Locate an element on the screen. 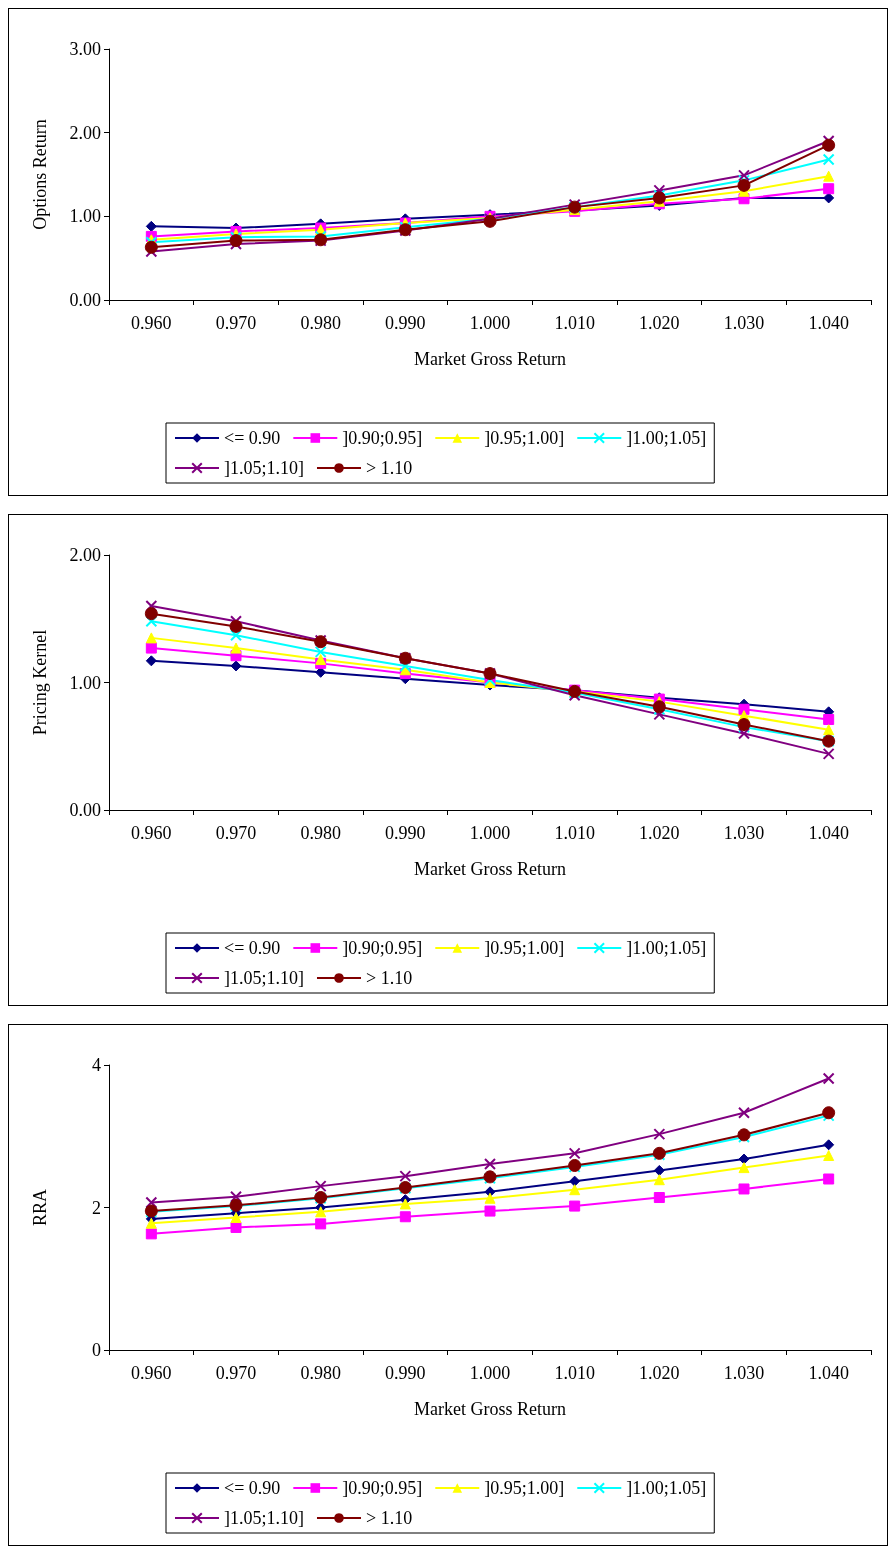 The height and width of the screenshot is (1547, 896). y-tick-label: 2 is located at coordinates (96, 1207).